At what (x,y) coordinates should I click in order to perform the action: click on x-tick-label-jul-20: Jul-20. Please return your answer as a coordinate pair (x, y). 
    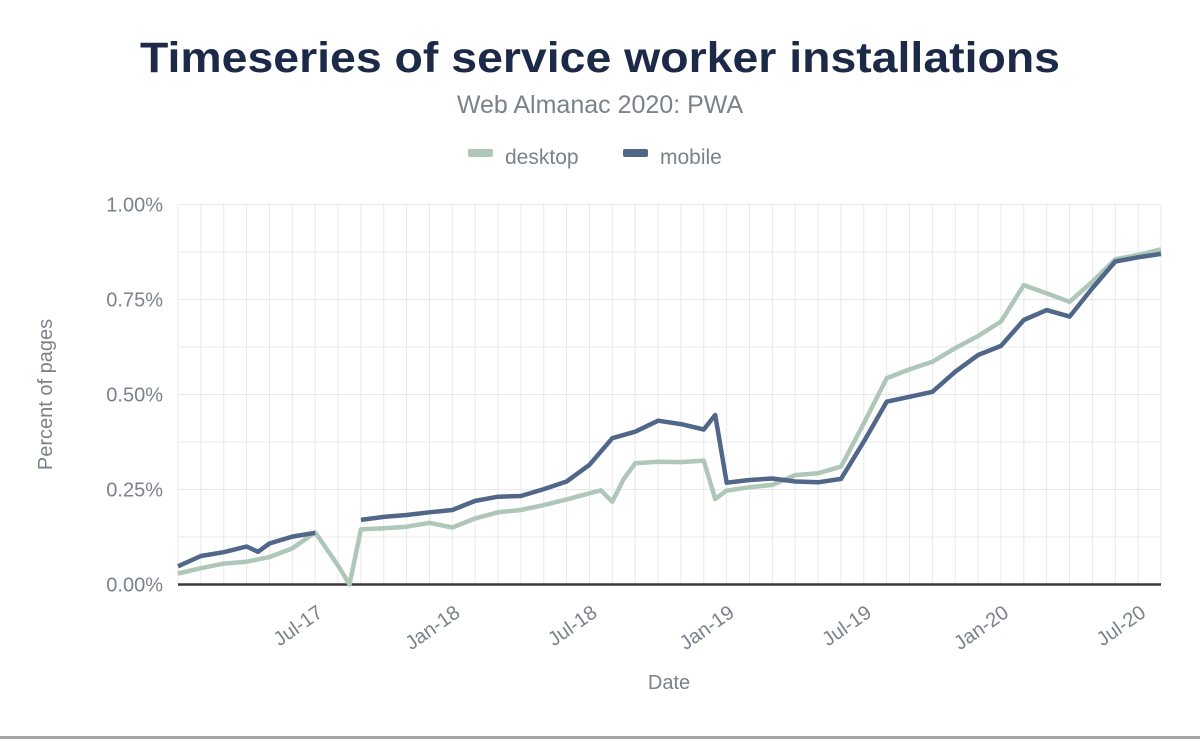
    Looking at the image, I should click on (1121, 626).